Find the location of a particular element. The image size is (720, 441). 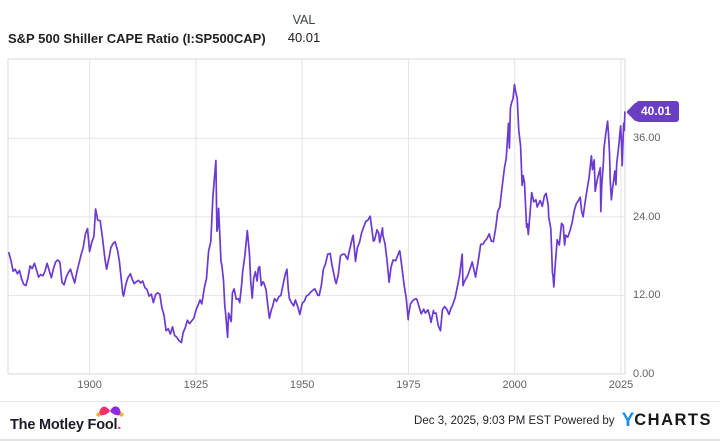

timestamp-text: Dec 3, 2025, 9:03 PM EST Powered by is located at coordinates (514, 420).